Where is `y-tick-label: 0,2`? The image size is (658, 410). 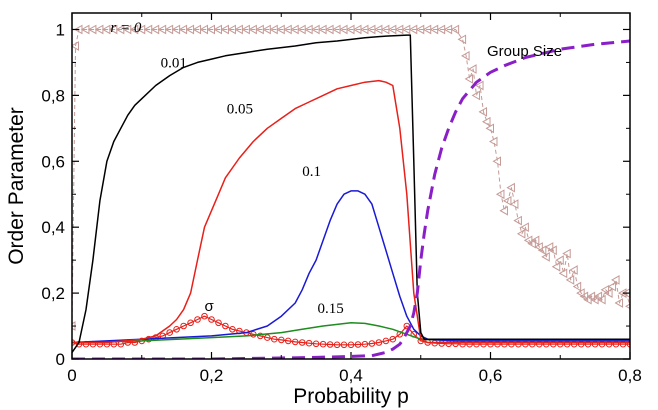 y-tick-label: 0,2 is located at coordinates (53, 293).